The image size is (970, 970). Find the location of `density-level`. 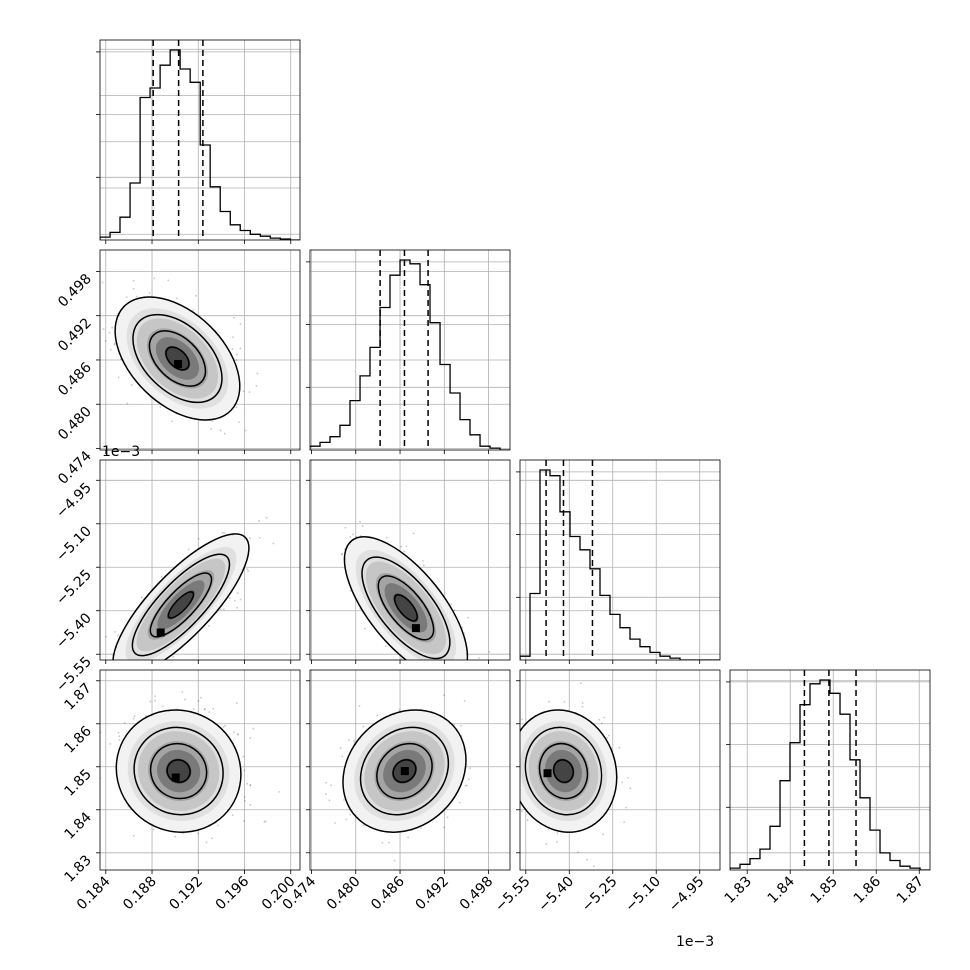

density-level is located at coordinates (406, 608).